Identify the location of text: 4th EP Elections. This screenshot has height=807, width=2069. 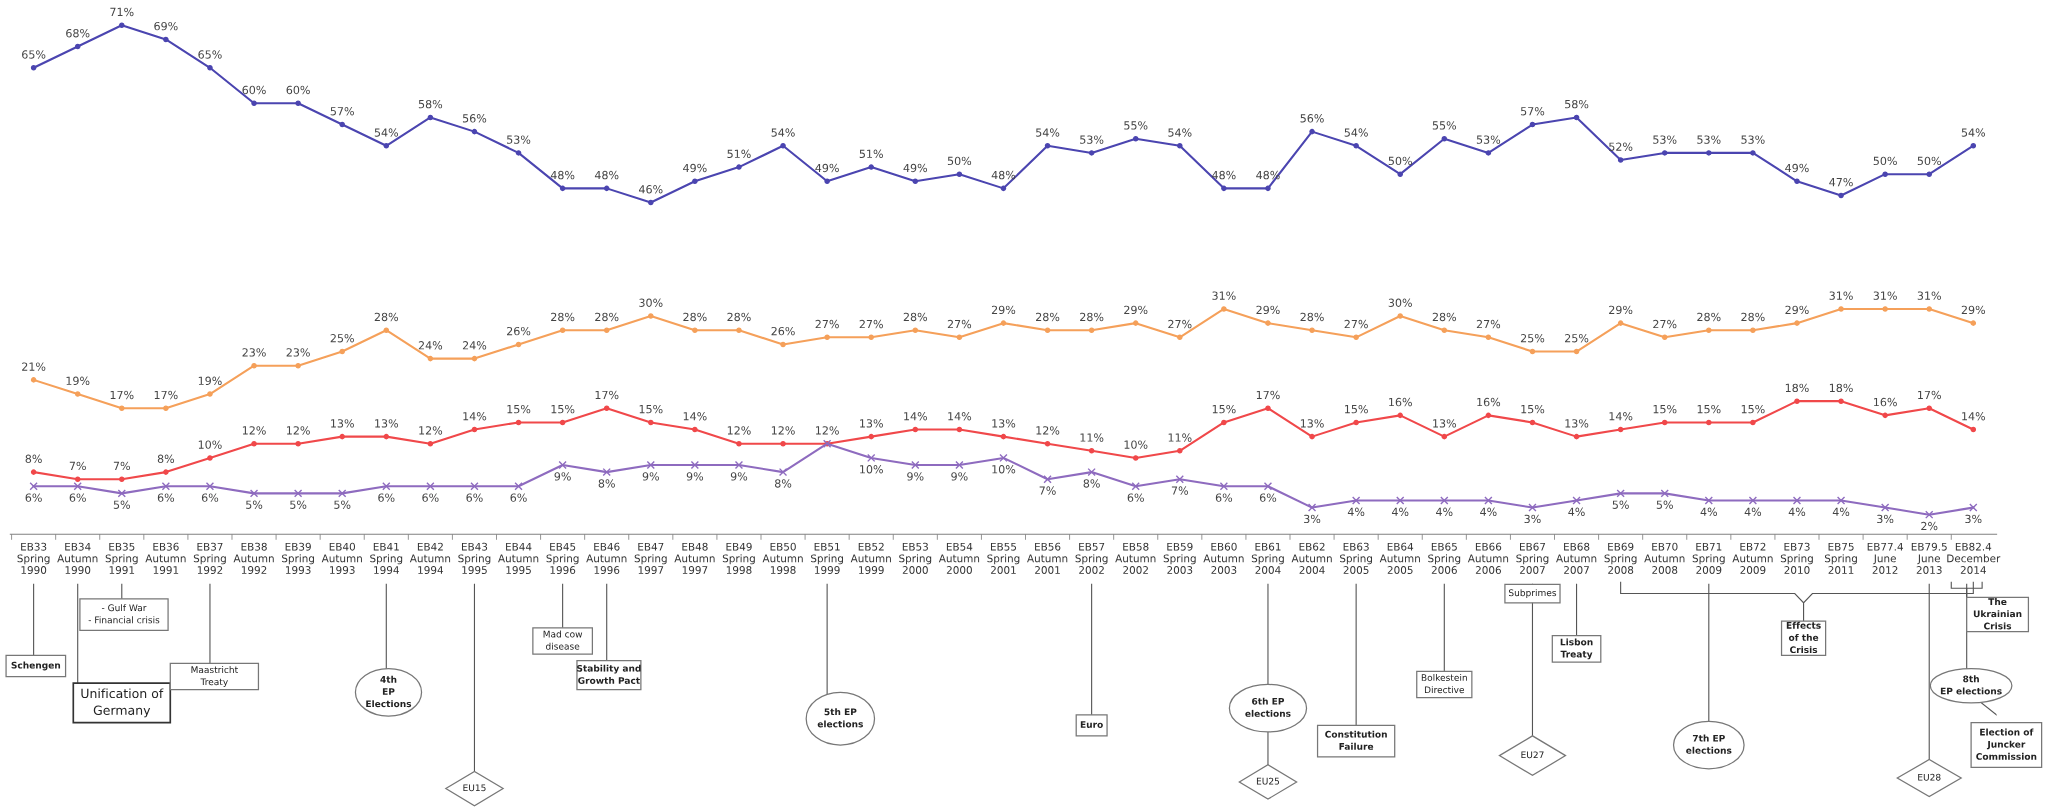
(389, 691).